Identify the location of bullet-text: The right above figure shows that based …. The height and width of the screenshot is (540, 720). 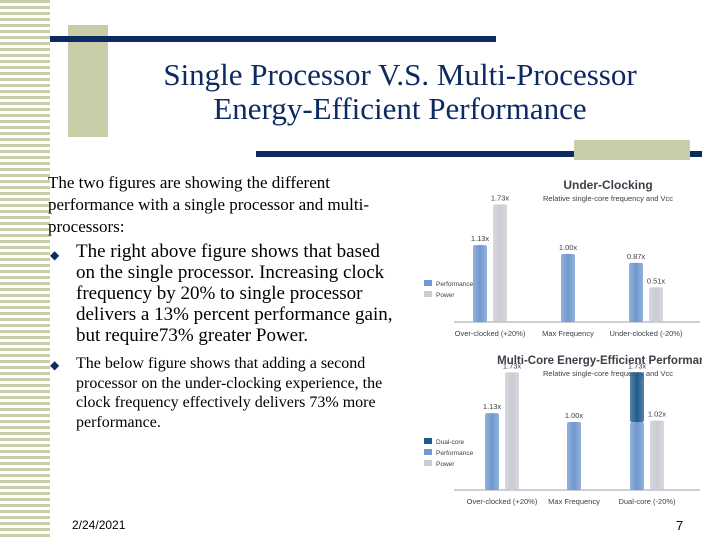
(234, 293).